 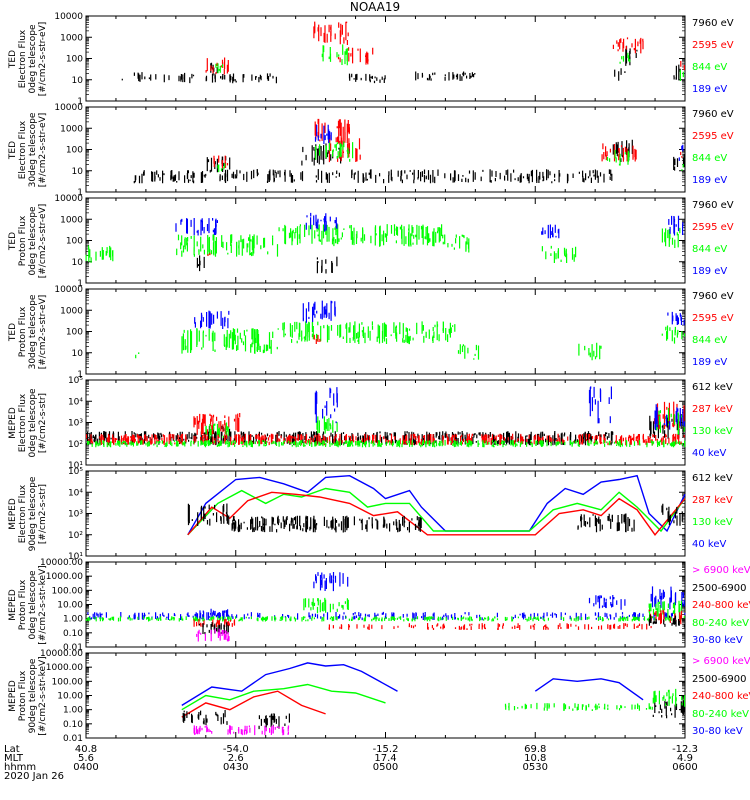 What do you see at coordinates (75, 536) in the screenshot?
I see `y-tick-label: 10²` at bounding box center [75, 536].